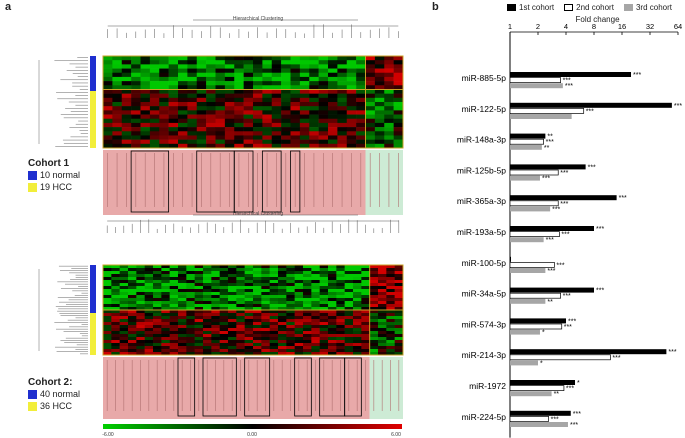  I want to click on hcc-group-bar, so click(93, 334).